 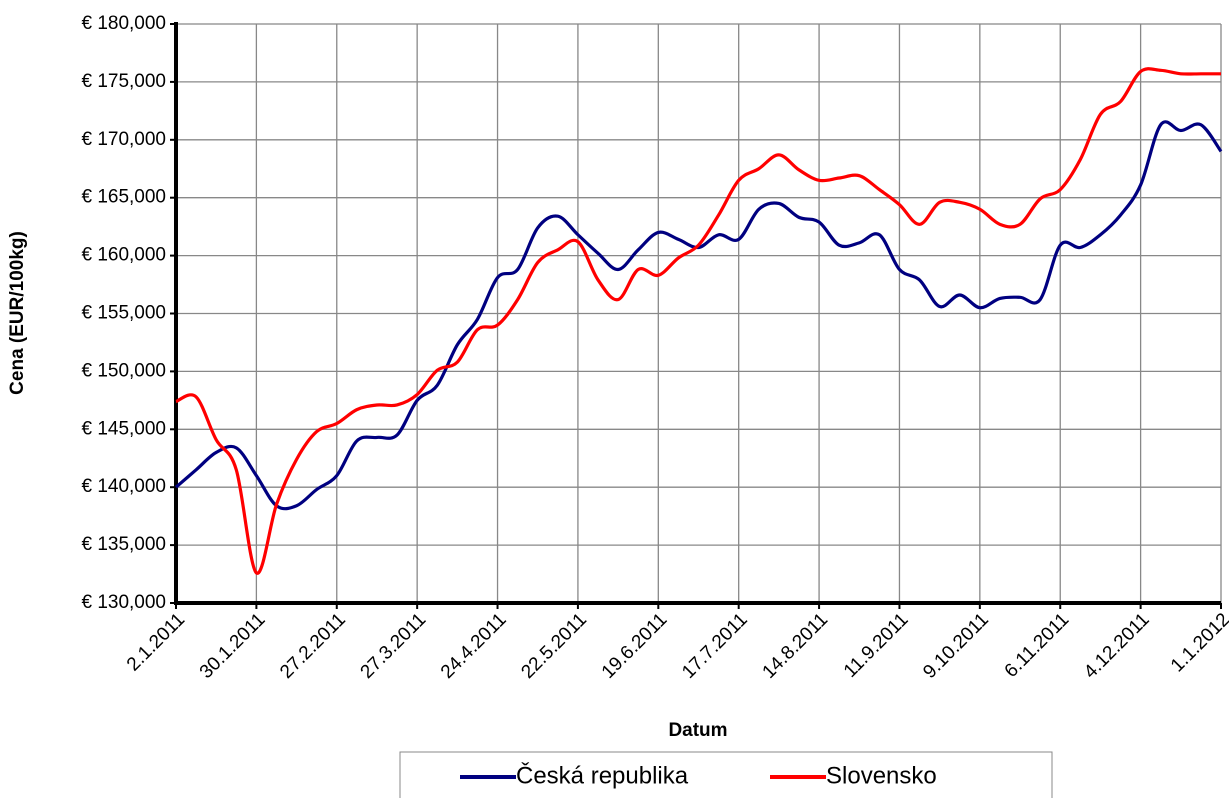 I want to click on y-axis-label: Cena (EUR/100kg), so click(x=17, y=313).